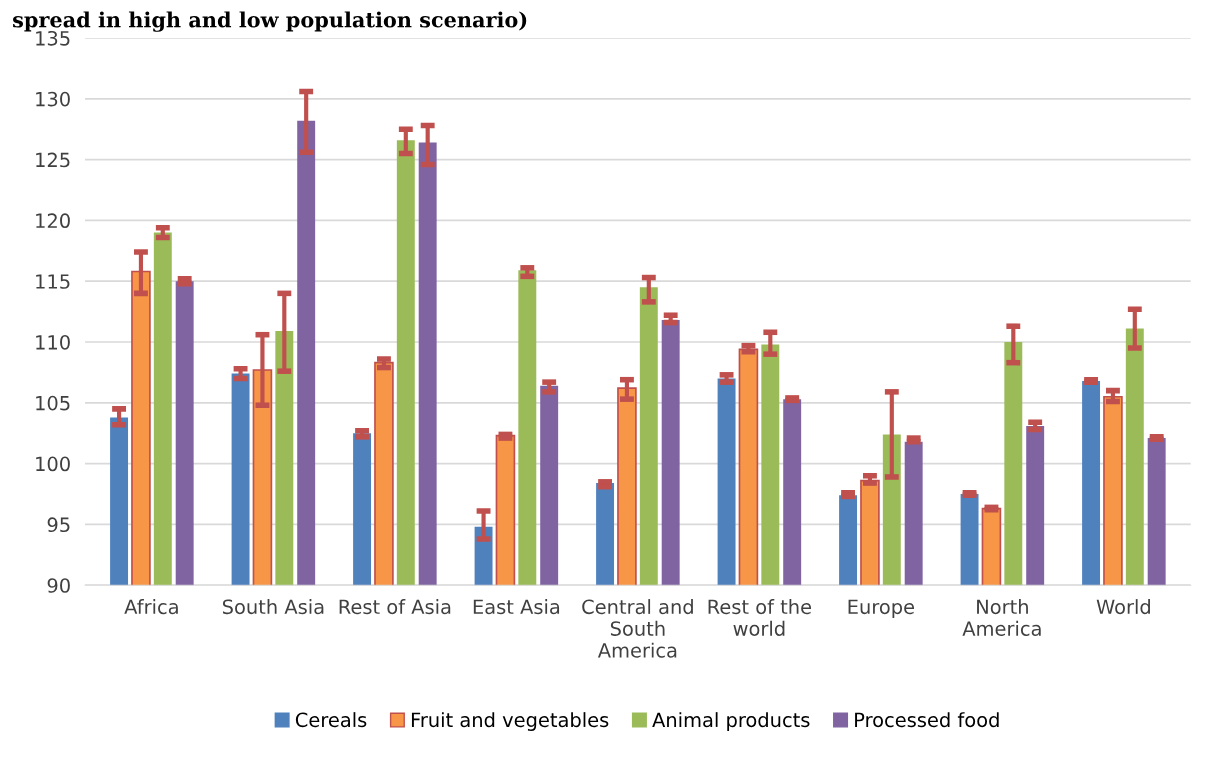 The image size is (1215, 760). What do you see at coordinates (395, 607) in the screenshot?
I see `x-tick-label: Rest of Asia` at bounding box center [395, 607].